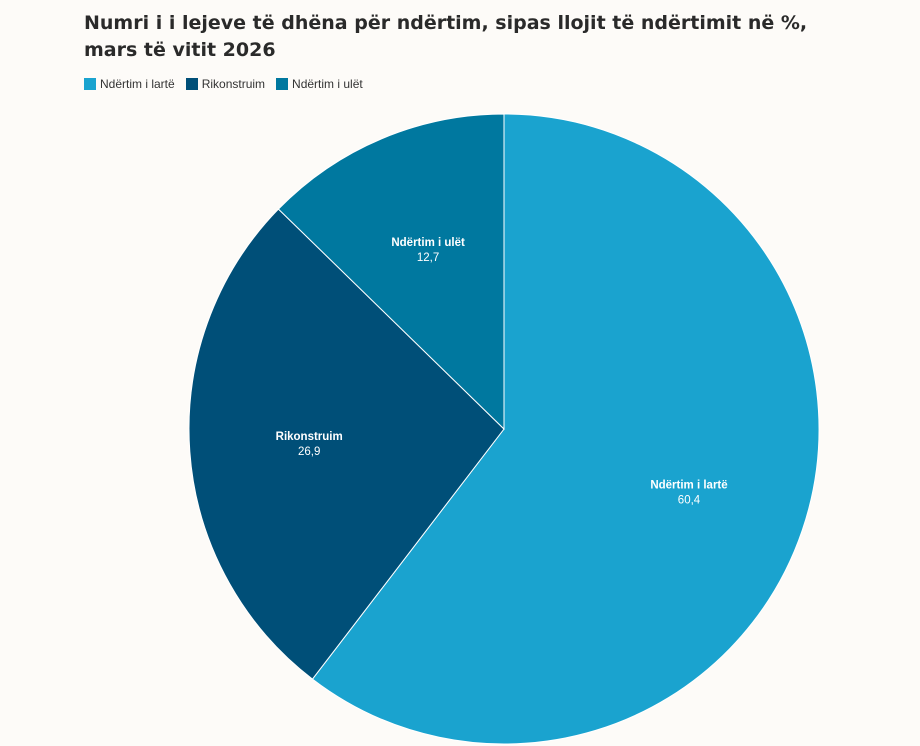 The image size is (920, 746). What do you see at coordinates (309, 437) in the screenshot?
I see `slice-label-rikonstruim: Rikonstruim` at bounding box center [309, 437].